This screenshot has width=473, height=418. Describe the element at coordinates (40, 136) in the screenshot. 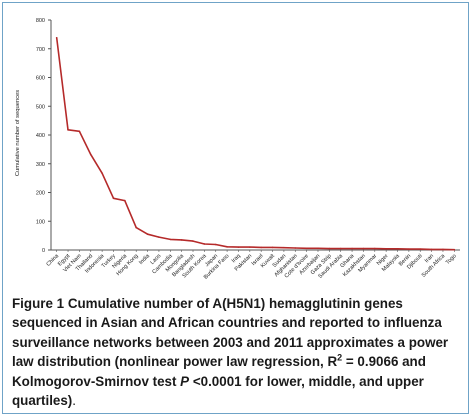

I see `y-tick-label: 400` at that location.